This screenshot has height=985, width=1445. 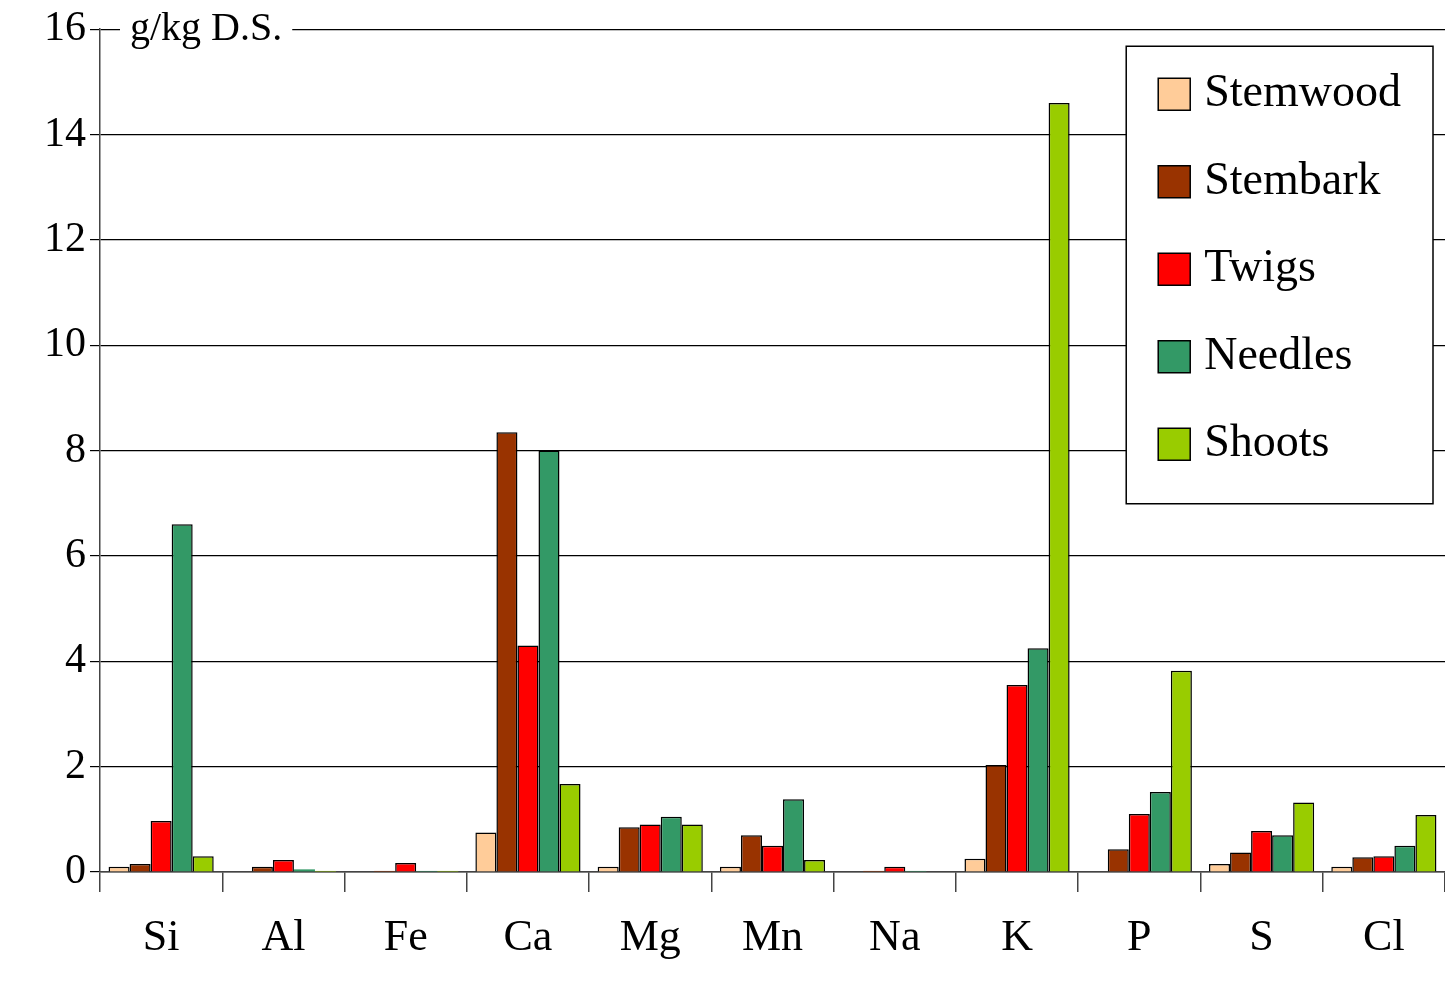 I want to click on legend-label: Stemwood, so click(x=1302, y=91).